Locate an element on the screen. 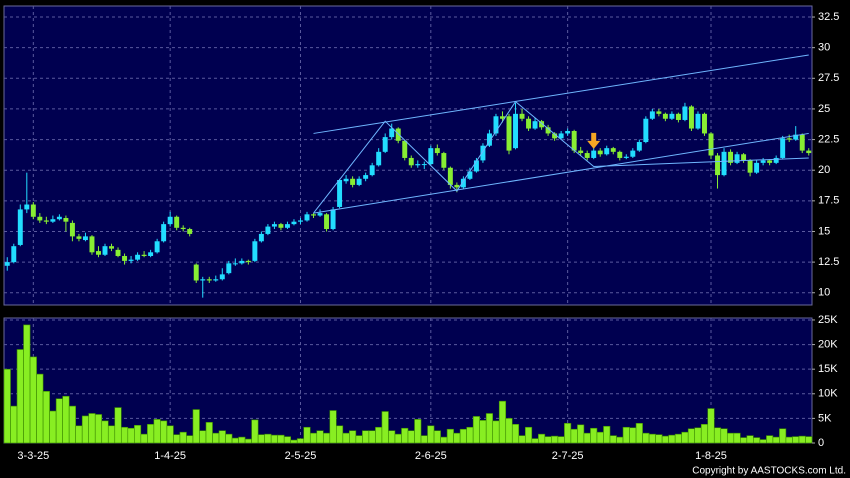  y-tick-label: 25K is located at coordinates (828, 320).